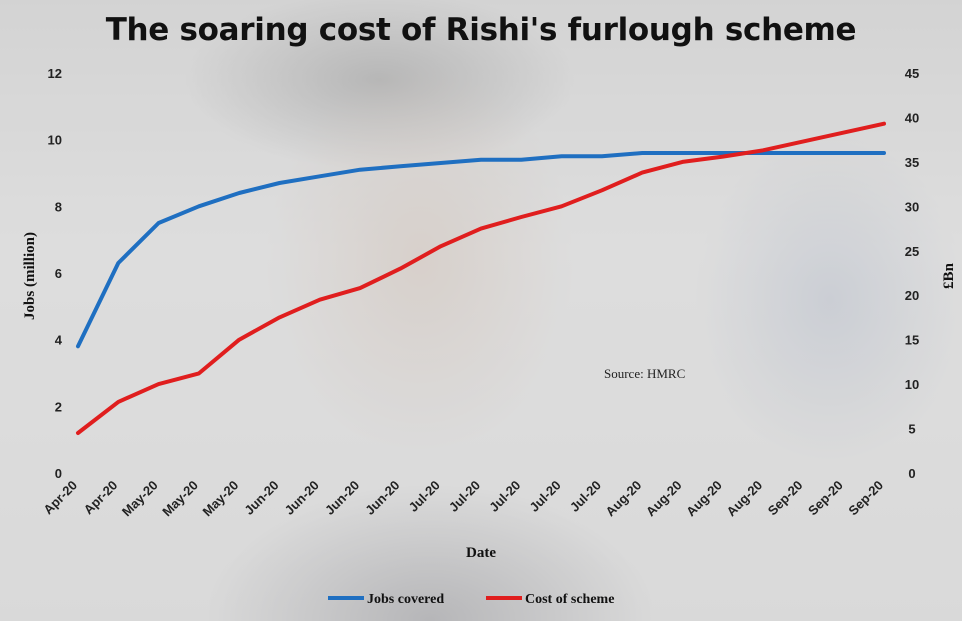  What do you see at coordinates (58, 206) in the screenshot?
I see `y-tick-label: 8` at bounding box center [58, 206].